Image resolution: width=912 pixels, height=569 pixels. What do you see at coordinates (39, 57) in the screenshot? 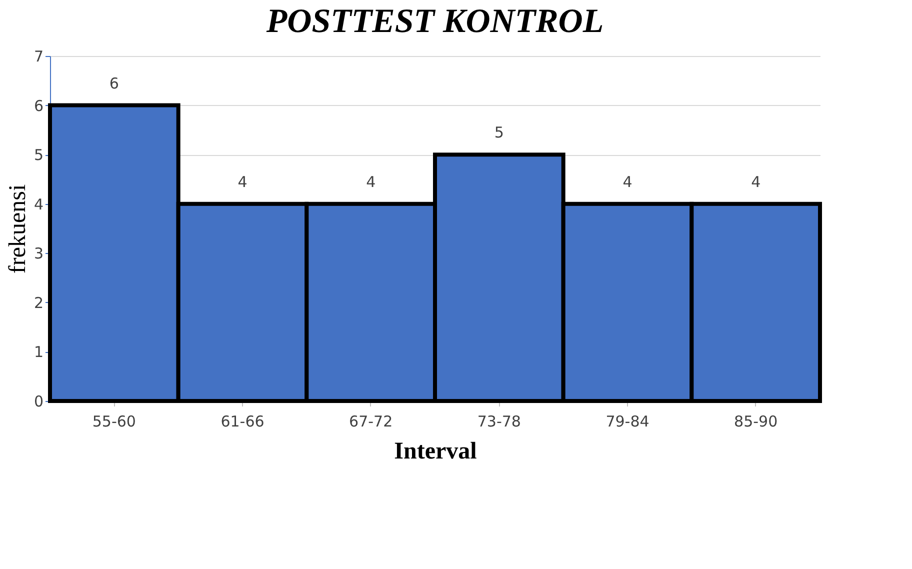
I see `y-tick-label: 7` at bounding box center [39, 57].